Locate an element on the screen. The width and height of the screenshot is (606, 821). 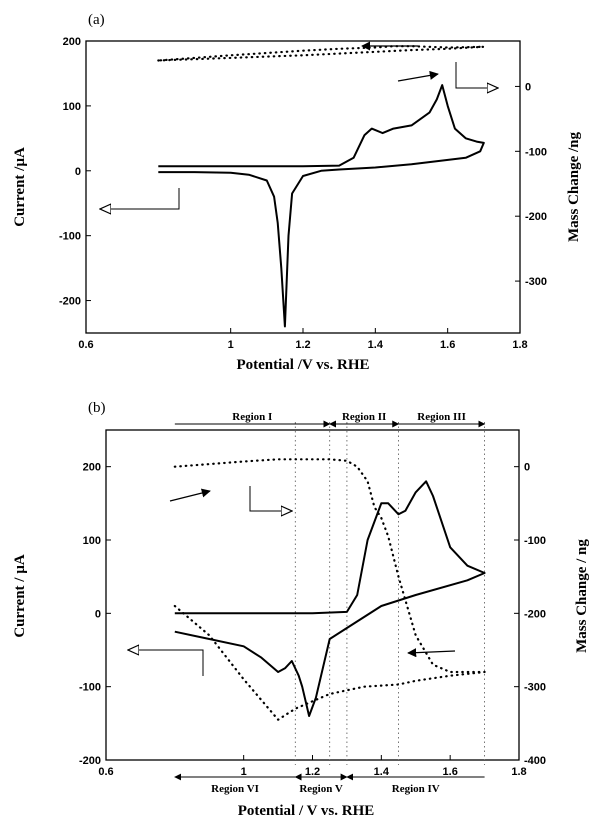
region-label: Region VI is located at coordinates (235, 789).